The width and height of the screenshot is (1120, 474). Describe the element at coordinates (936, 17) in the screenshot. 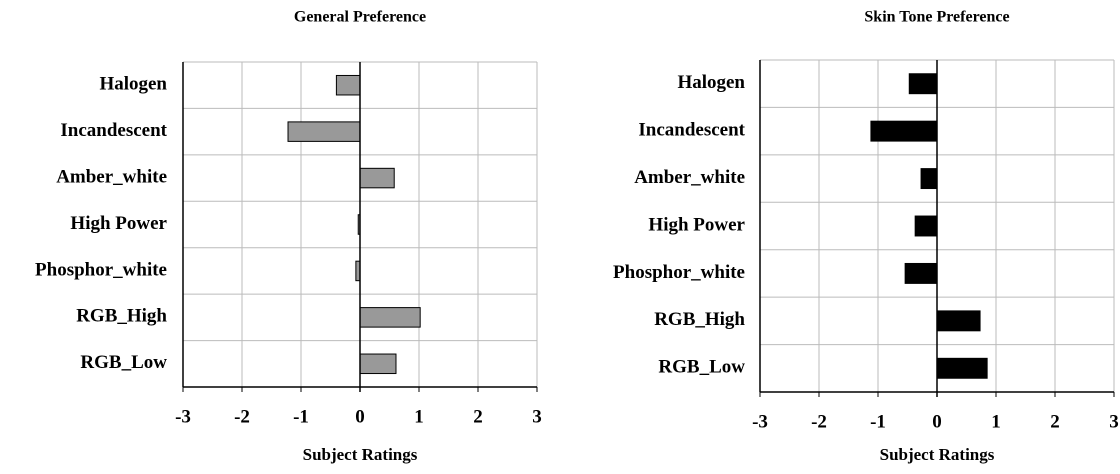

I see `chart-title: Skin Tone Preference` at that location.